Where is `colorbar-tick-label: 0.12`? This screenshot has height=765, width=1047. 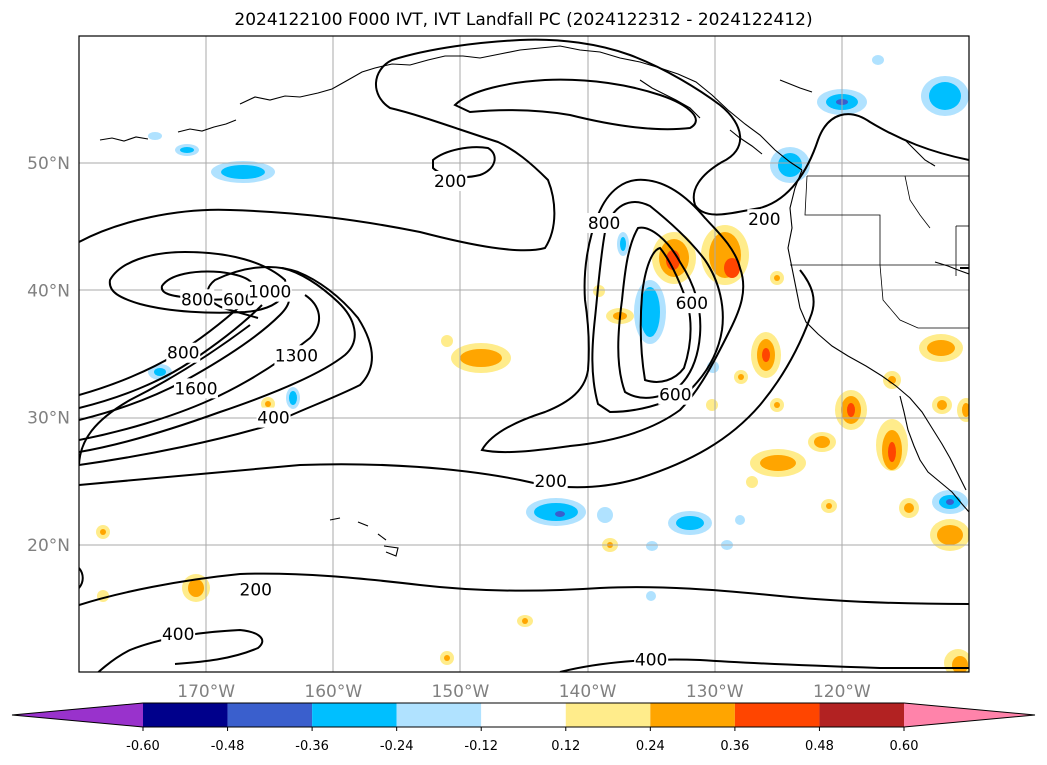 colorbar-tick-label: 0.12 is located at coordinates (565, 746).